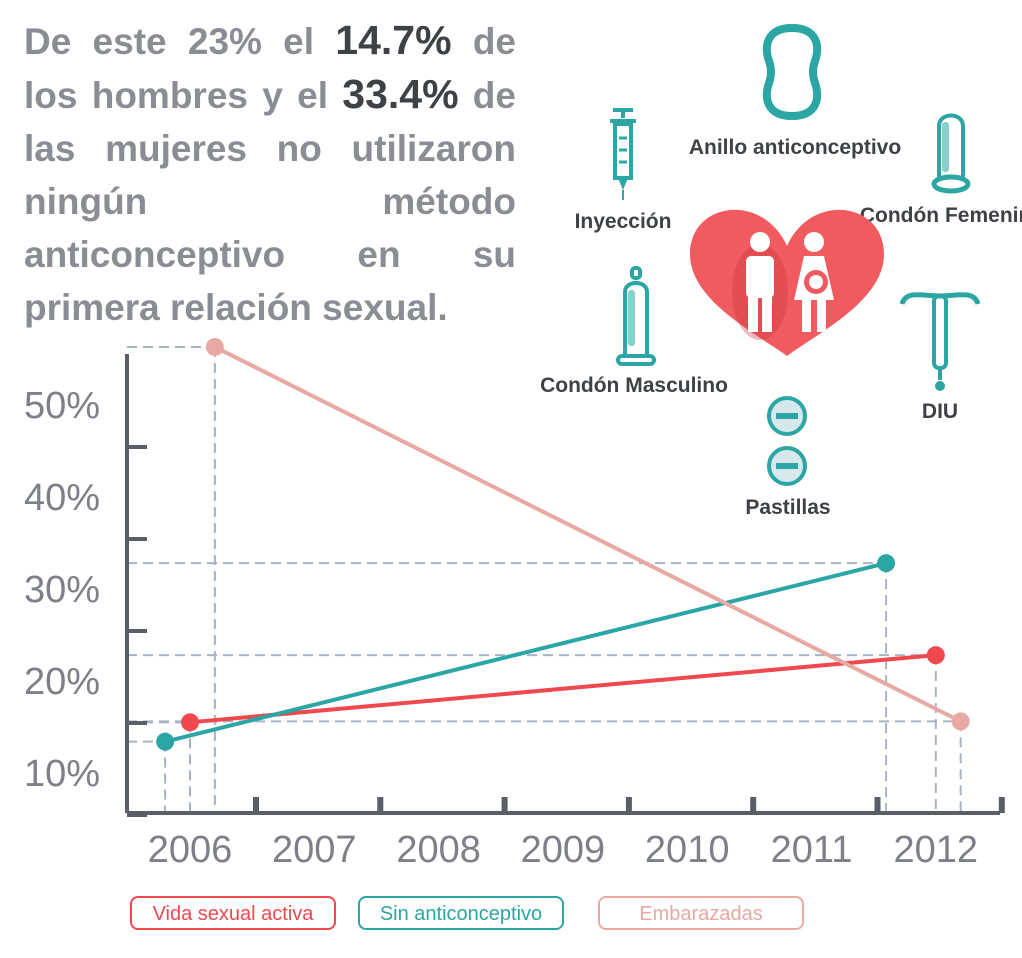  I want to click on x-tick-label: 2009, so click(563, 850).